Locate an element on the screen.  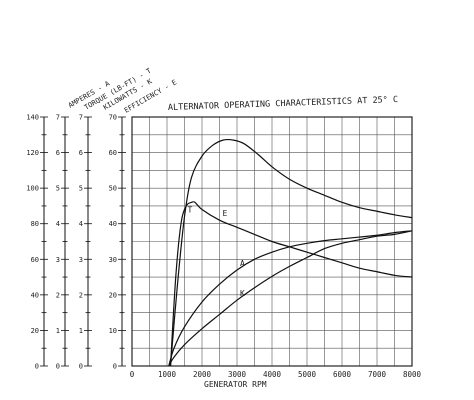
x-tick-label: 4000 is located at coordinates (272, 374).